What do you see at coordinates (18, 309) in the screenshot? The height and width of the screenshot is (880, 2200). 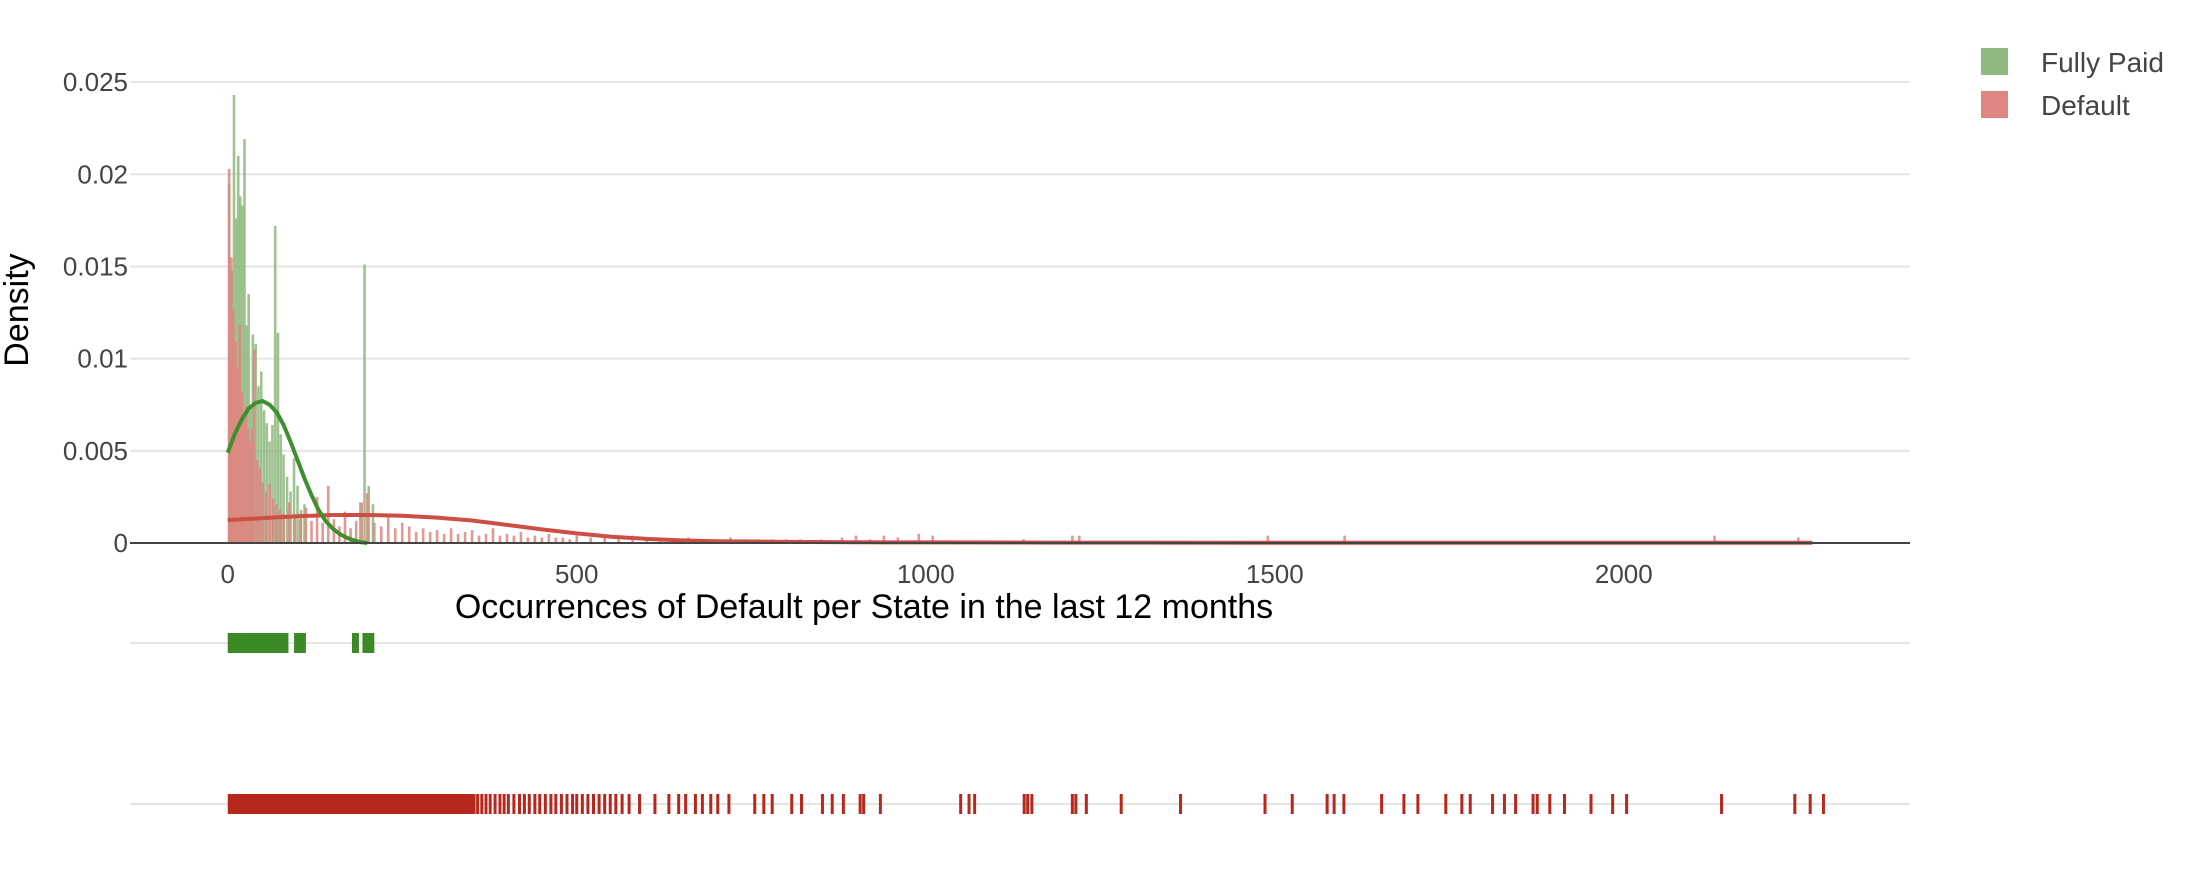 I see `y-axis-title: Density` at bounding box center [18, 309].